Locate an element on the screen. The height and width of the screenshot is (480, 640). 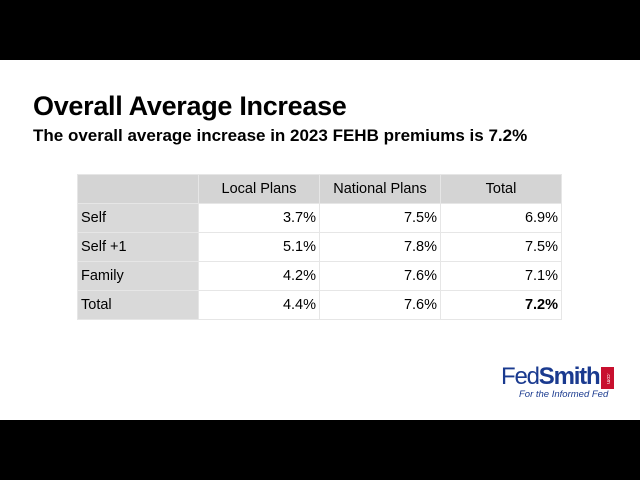
cell-total-local: 4.4% is located at coordinates (259, 305).